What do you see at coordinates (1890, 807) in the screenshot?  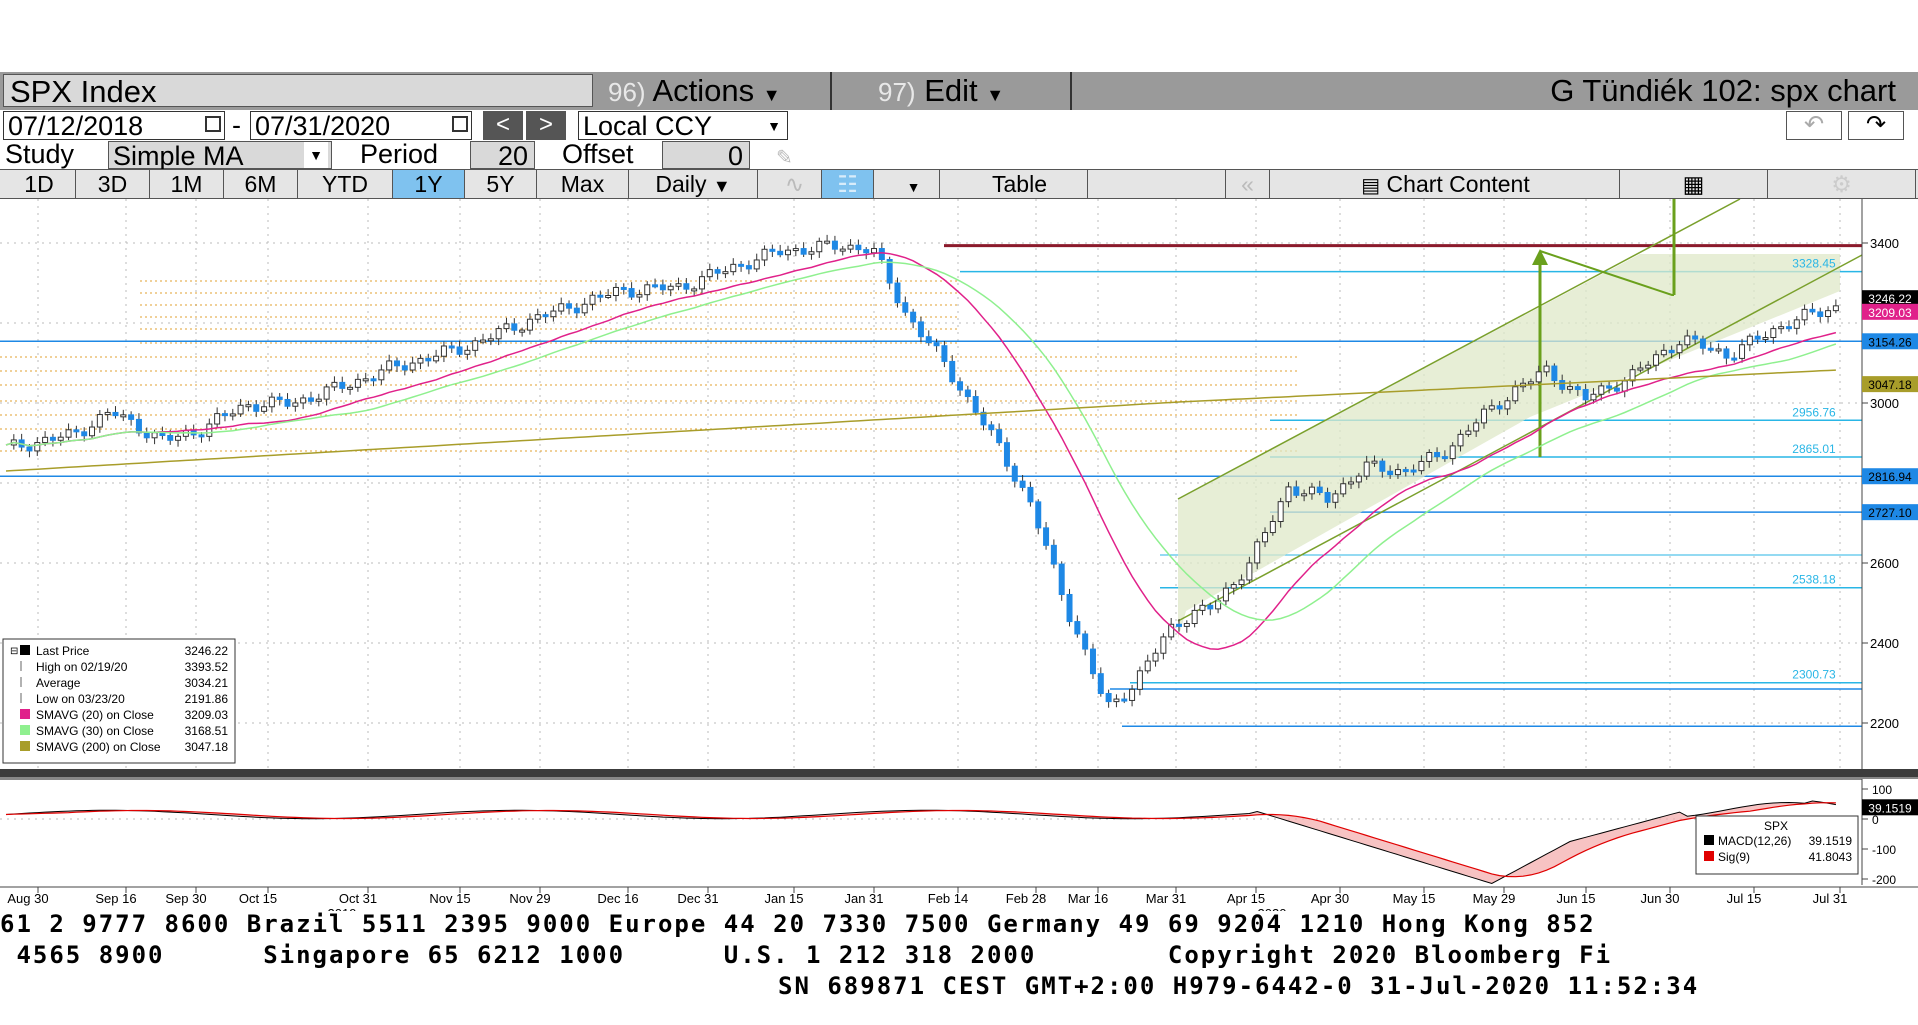 I see `macd-value-box` at bounding box center [1890, 807].